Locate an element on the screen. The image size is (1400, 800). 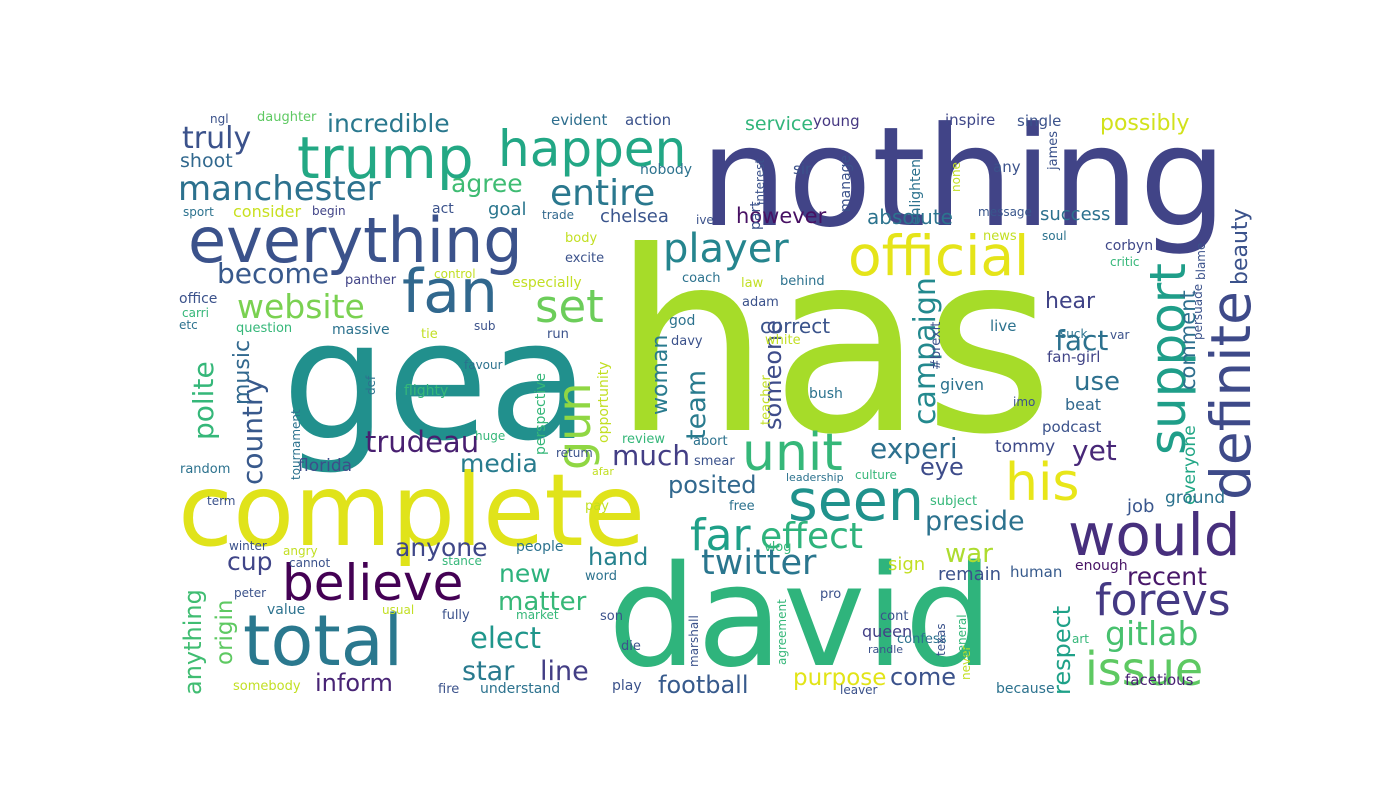
word-hear: hear is located at coordinates (1070, 301).